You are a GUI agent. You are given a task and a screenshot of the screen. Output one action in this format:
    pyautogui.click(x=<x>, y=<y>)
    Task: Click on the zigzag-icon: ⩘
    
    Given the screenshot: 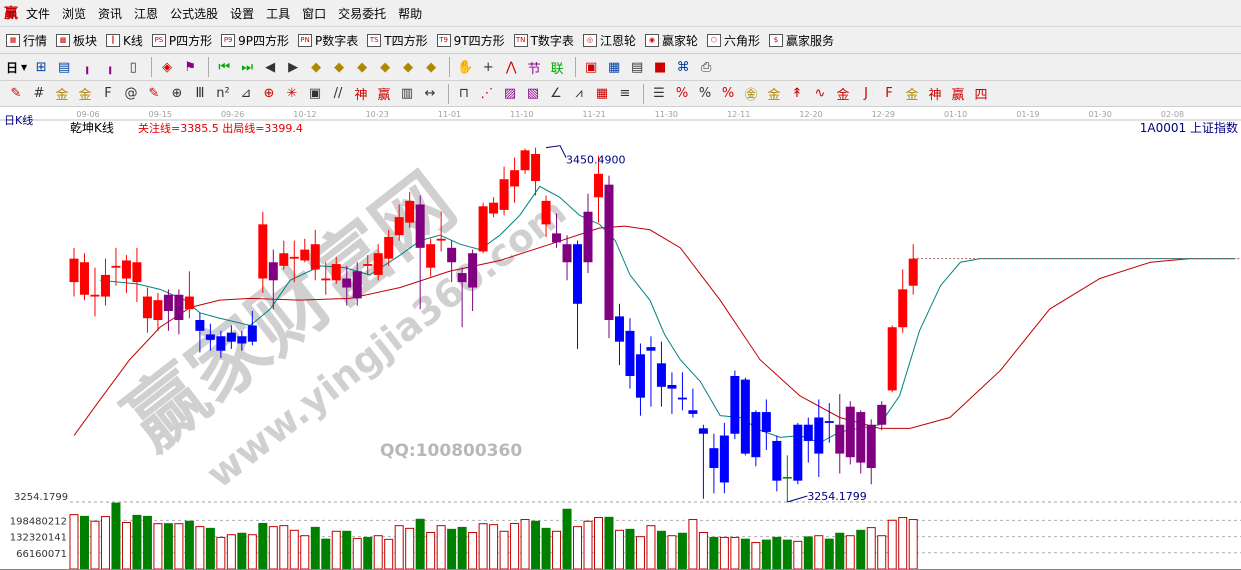 What is the action you would take?
    pyautogui.click(x=579, y=93)
    